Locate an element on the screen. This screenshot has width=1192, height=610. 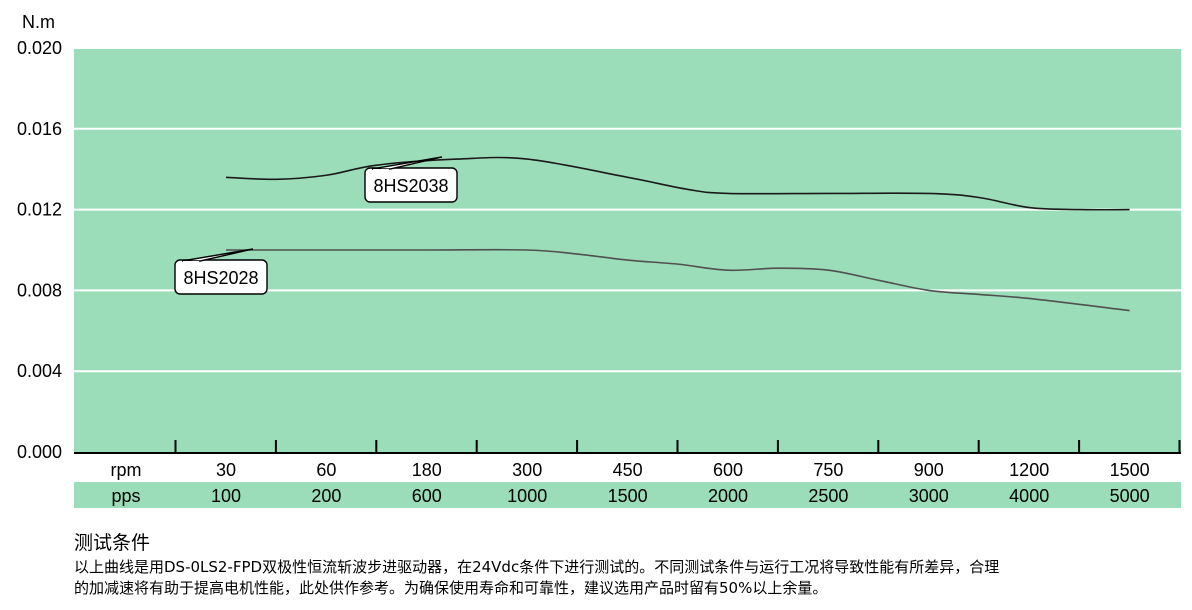
y-tick-label: 0.008 is located at coordinates (39, 290).